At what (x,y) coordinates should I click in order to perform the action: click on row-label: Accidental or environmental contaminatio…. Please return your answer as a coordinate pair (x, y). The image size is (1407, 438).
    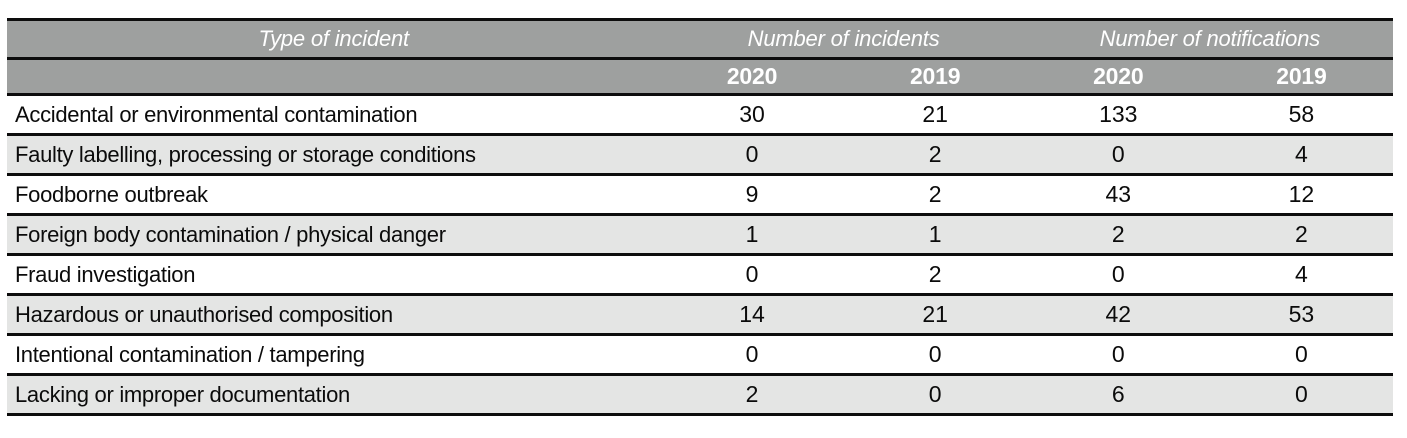
    Looking at the image, I should click on (216, 114).